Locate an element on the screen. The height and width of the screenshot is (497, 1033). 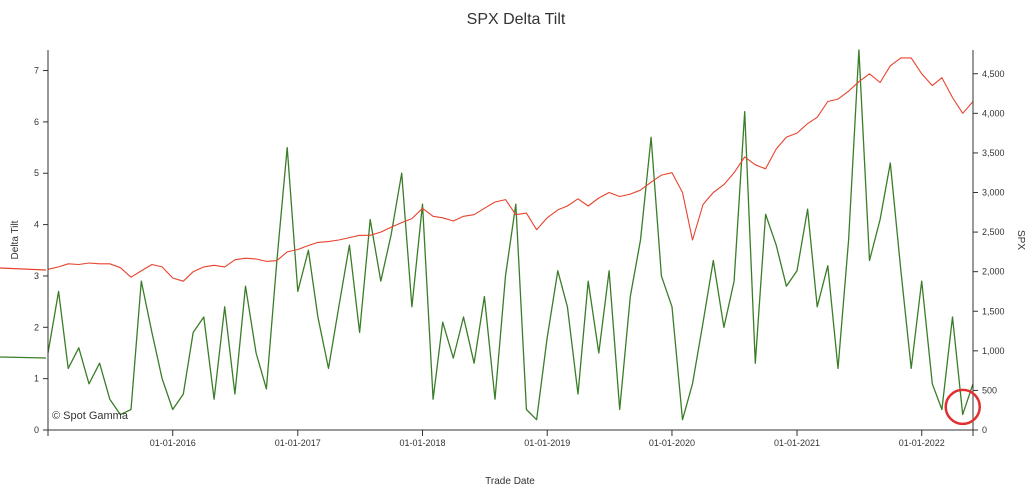
x-tick-label: 01-01-2017 is located at coordinates (298, 443).